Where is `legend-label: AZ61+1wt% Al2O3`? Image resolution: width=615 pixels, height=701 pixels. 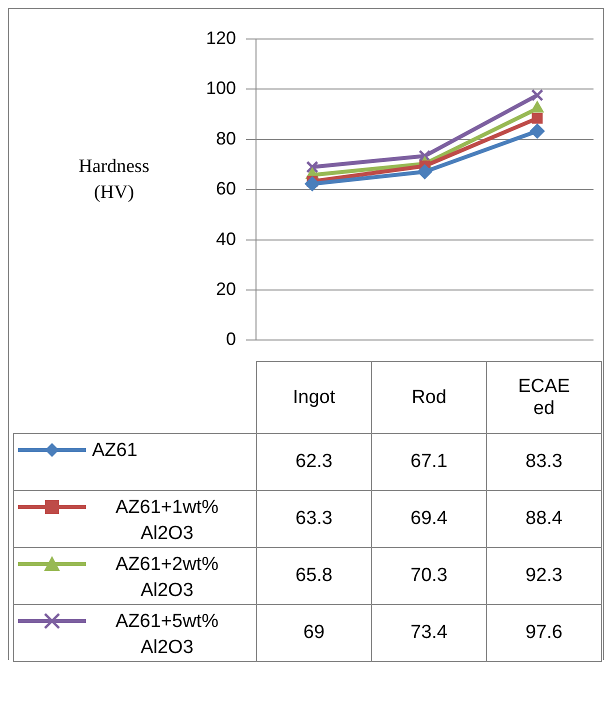
legend-label: AZ61+1wt% Al2O3 is located at coordinates (167, 521).